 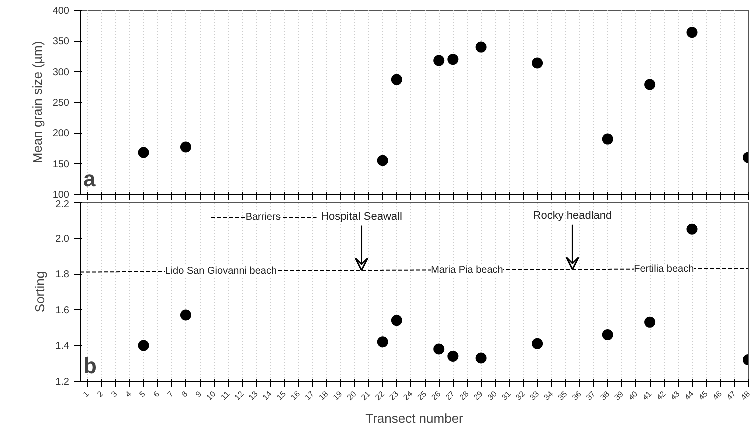 What do you see at coordinates (61, 164) in the screenshot?
I see `y-tick-label: 150` at bounding box center [61, 164].